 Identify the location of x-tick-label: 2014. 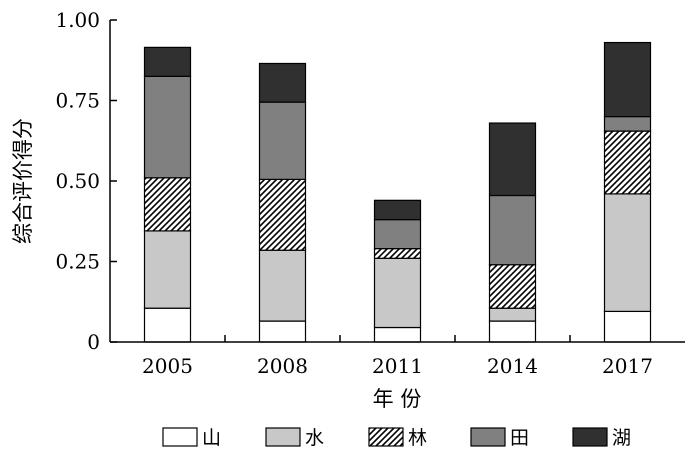
(512, 366).